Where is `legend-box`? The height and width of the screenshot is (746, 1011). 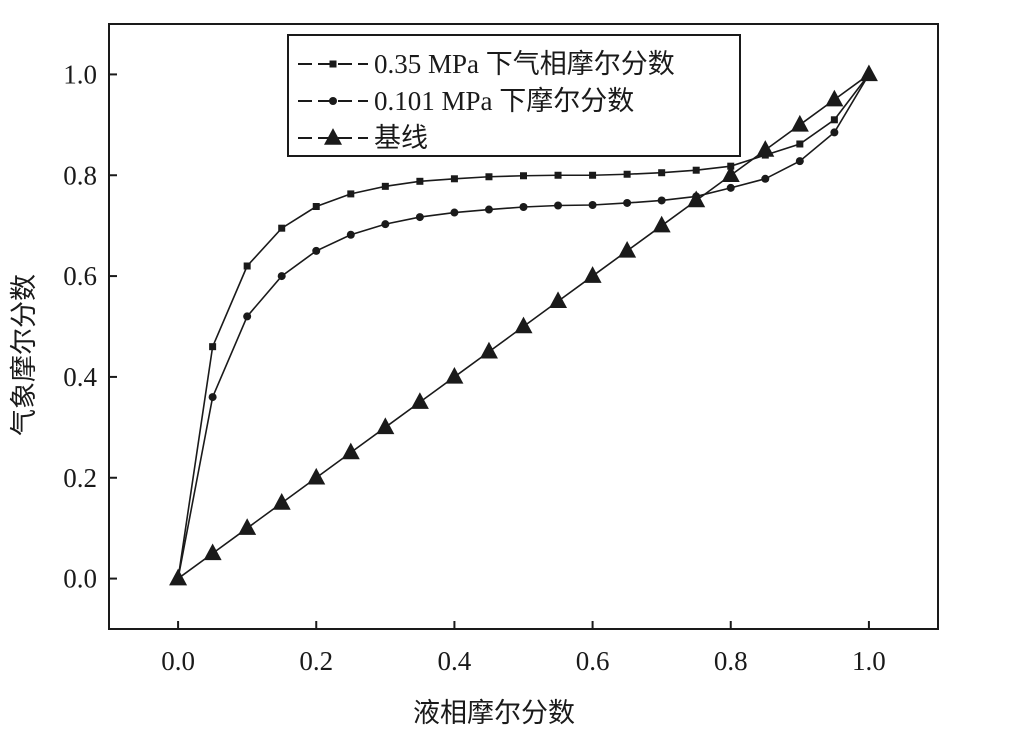
legend-box is located at coordinates (514, 95).